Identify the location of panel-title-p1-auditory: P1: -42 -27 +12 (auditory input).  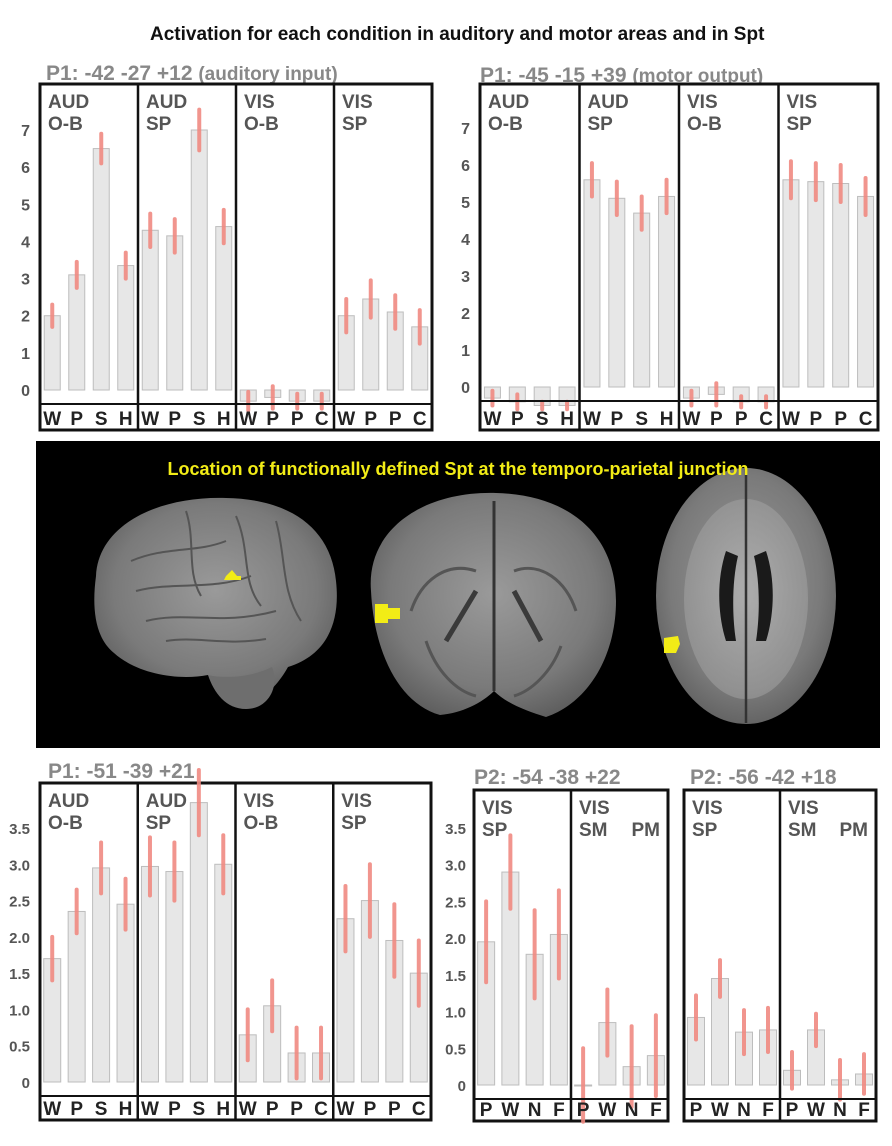
(192, 74).